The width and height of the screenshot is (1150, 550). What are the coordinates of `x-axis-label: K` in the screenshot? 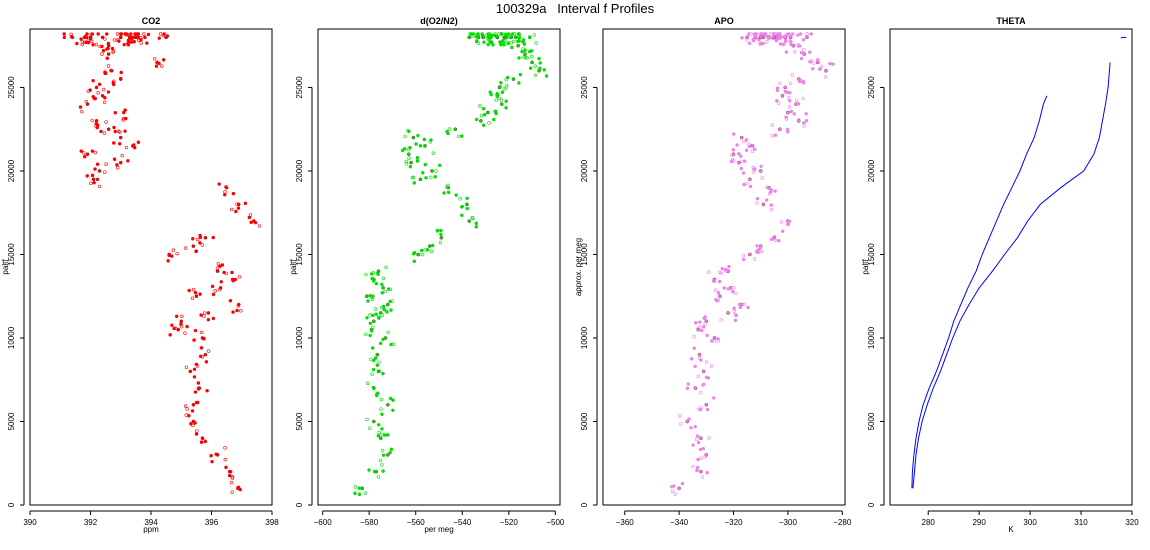 It's located at (1011, 529).